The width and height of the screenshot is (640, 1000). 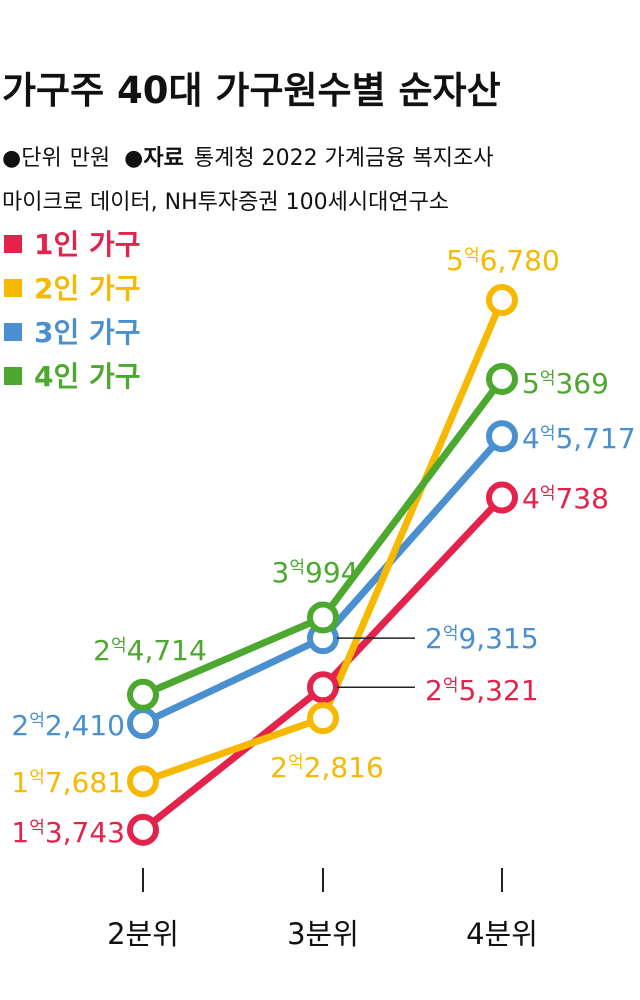 What do you see at coordinates (565, 383) in the screenshot?
I see `data-label: 5억369` at bounding box center [565, 383].